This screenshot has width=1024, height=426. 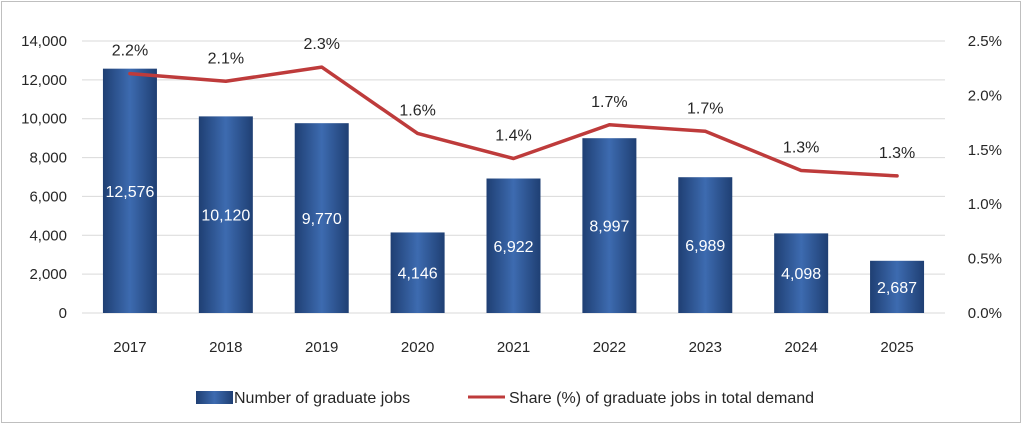 What do you see at coordinates (985, 177) in the screenshot?
I see `right-axis: 0.0% 0.5% 1.0% 1.5% 2.0% 2.5%` at bounding box center [985, 177].